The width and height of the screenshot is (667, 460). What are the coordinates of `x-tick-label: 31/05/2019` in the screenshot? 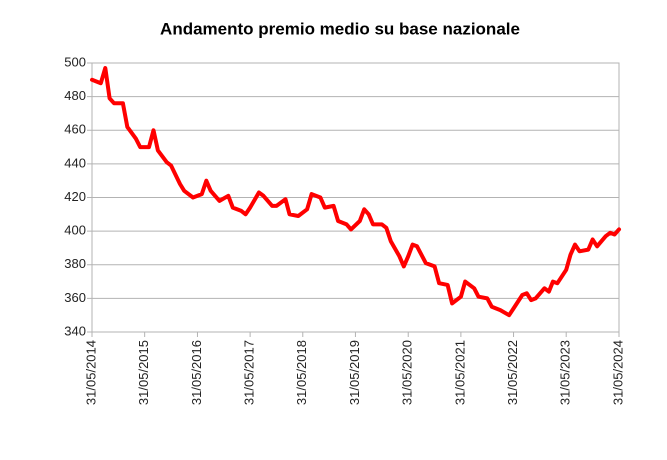 It's located at (354, 372).